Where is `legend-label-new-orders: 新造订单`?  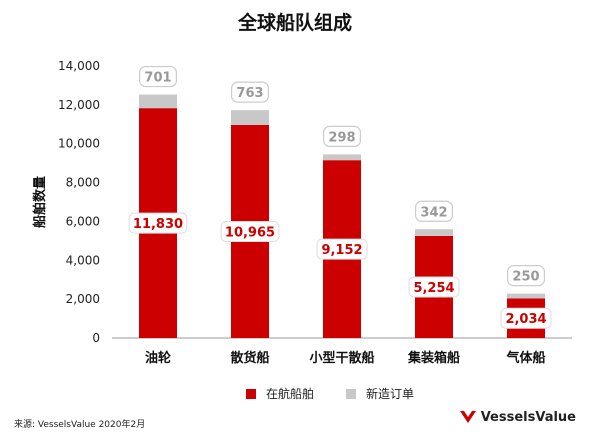 legend-label-new-orders: 新造订单 is located at coordinates (390, 394).